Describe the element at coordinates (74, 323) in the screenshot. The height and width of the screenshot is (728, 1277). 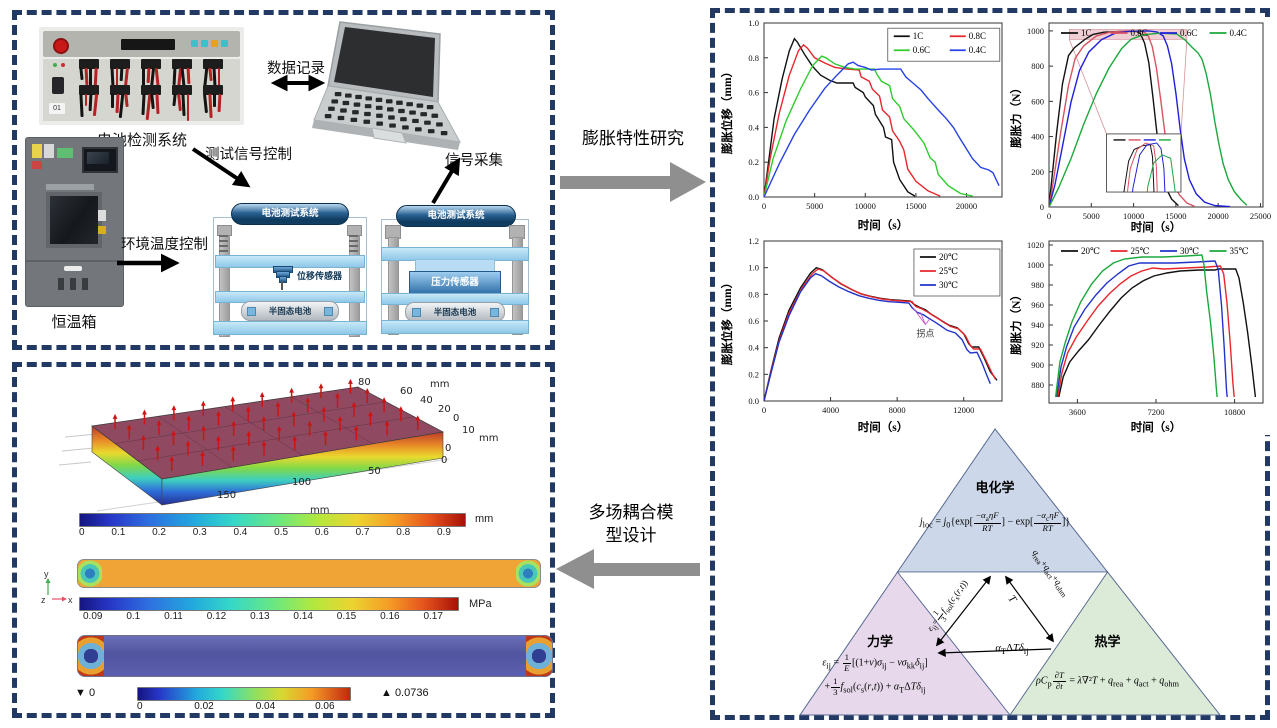
I see `chamber-label: 恒温箱` at that location.